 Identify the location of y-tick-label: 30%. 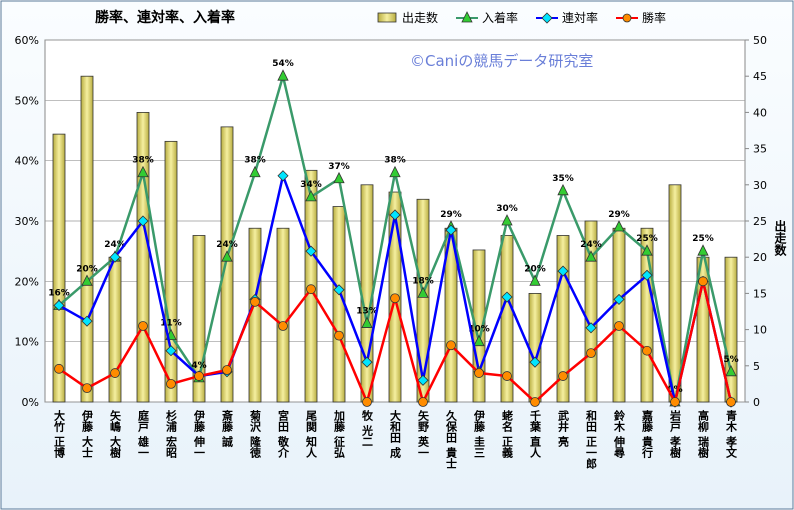
(27, 221).